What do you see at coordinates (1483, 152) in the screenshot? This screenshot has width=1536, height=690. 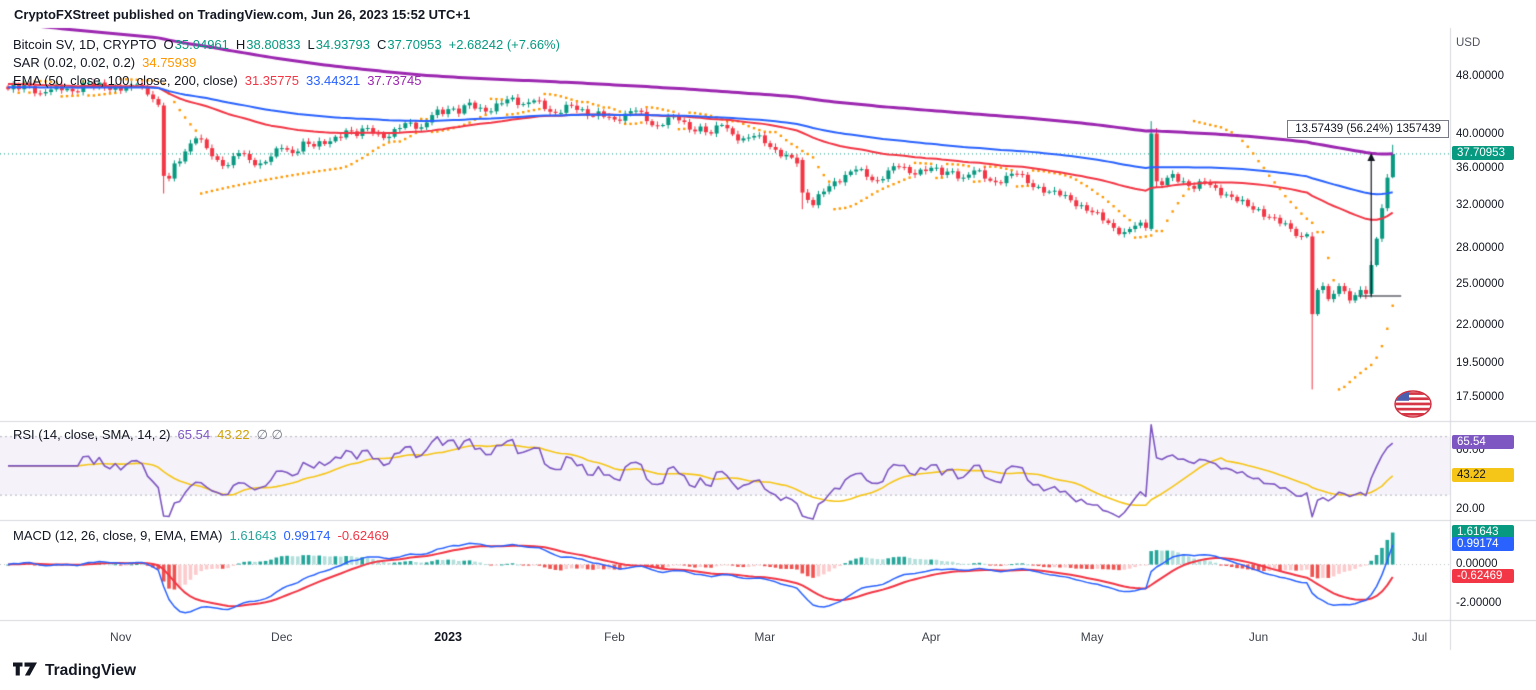 I see `last-price-badge: 37.70953` at bounding box center [1483, 152].